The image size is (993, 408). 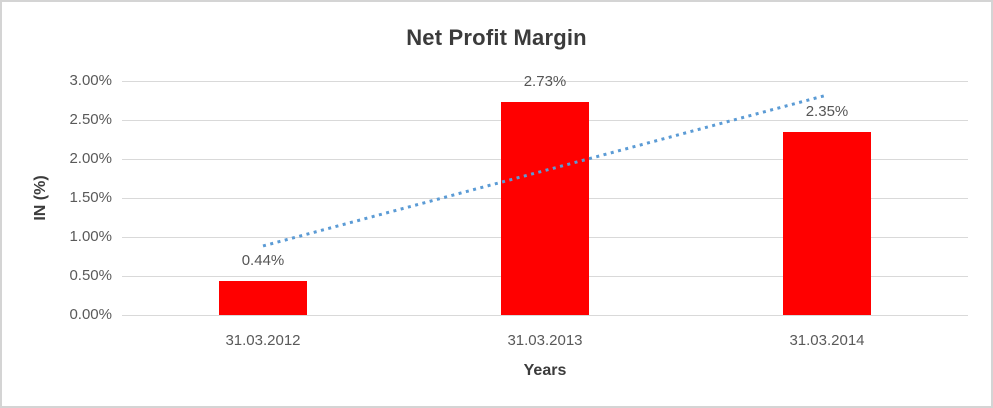 I want to click on y-tick-label: 3.00%, so click(x=90, y=80).